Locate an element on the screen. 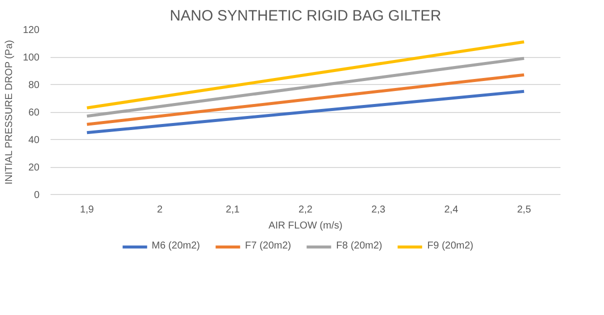 This screenshot has width=604, height=315. y-axis-title: INITIAL PRESSURE DROP (Pa) is located at coordinates (9, 112).